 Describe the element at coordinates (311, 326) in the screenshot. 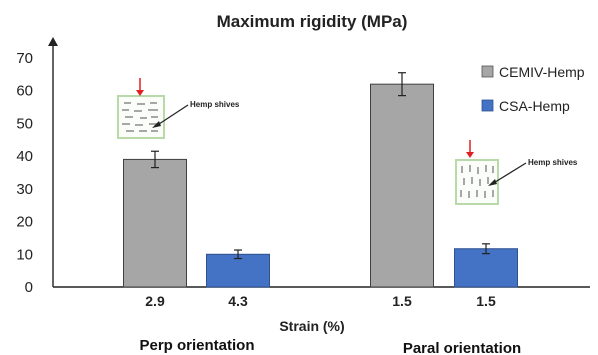

I see `x-axis-label: Strain (%)` at that location.